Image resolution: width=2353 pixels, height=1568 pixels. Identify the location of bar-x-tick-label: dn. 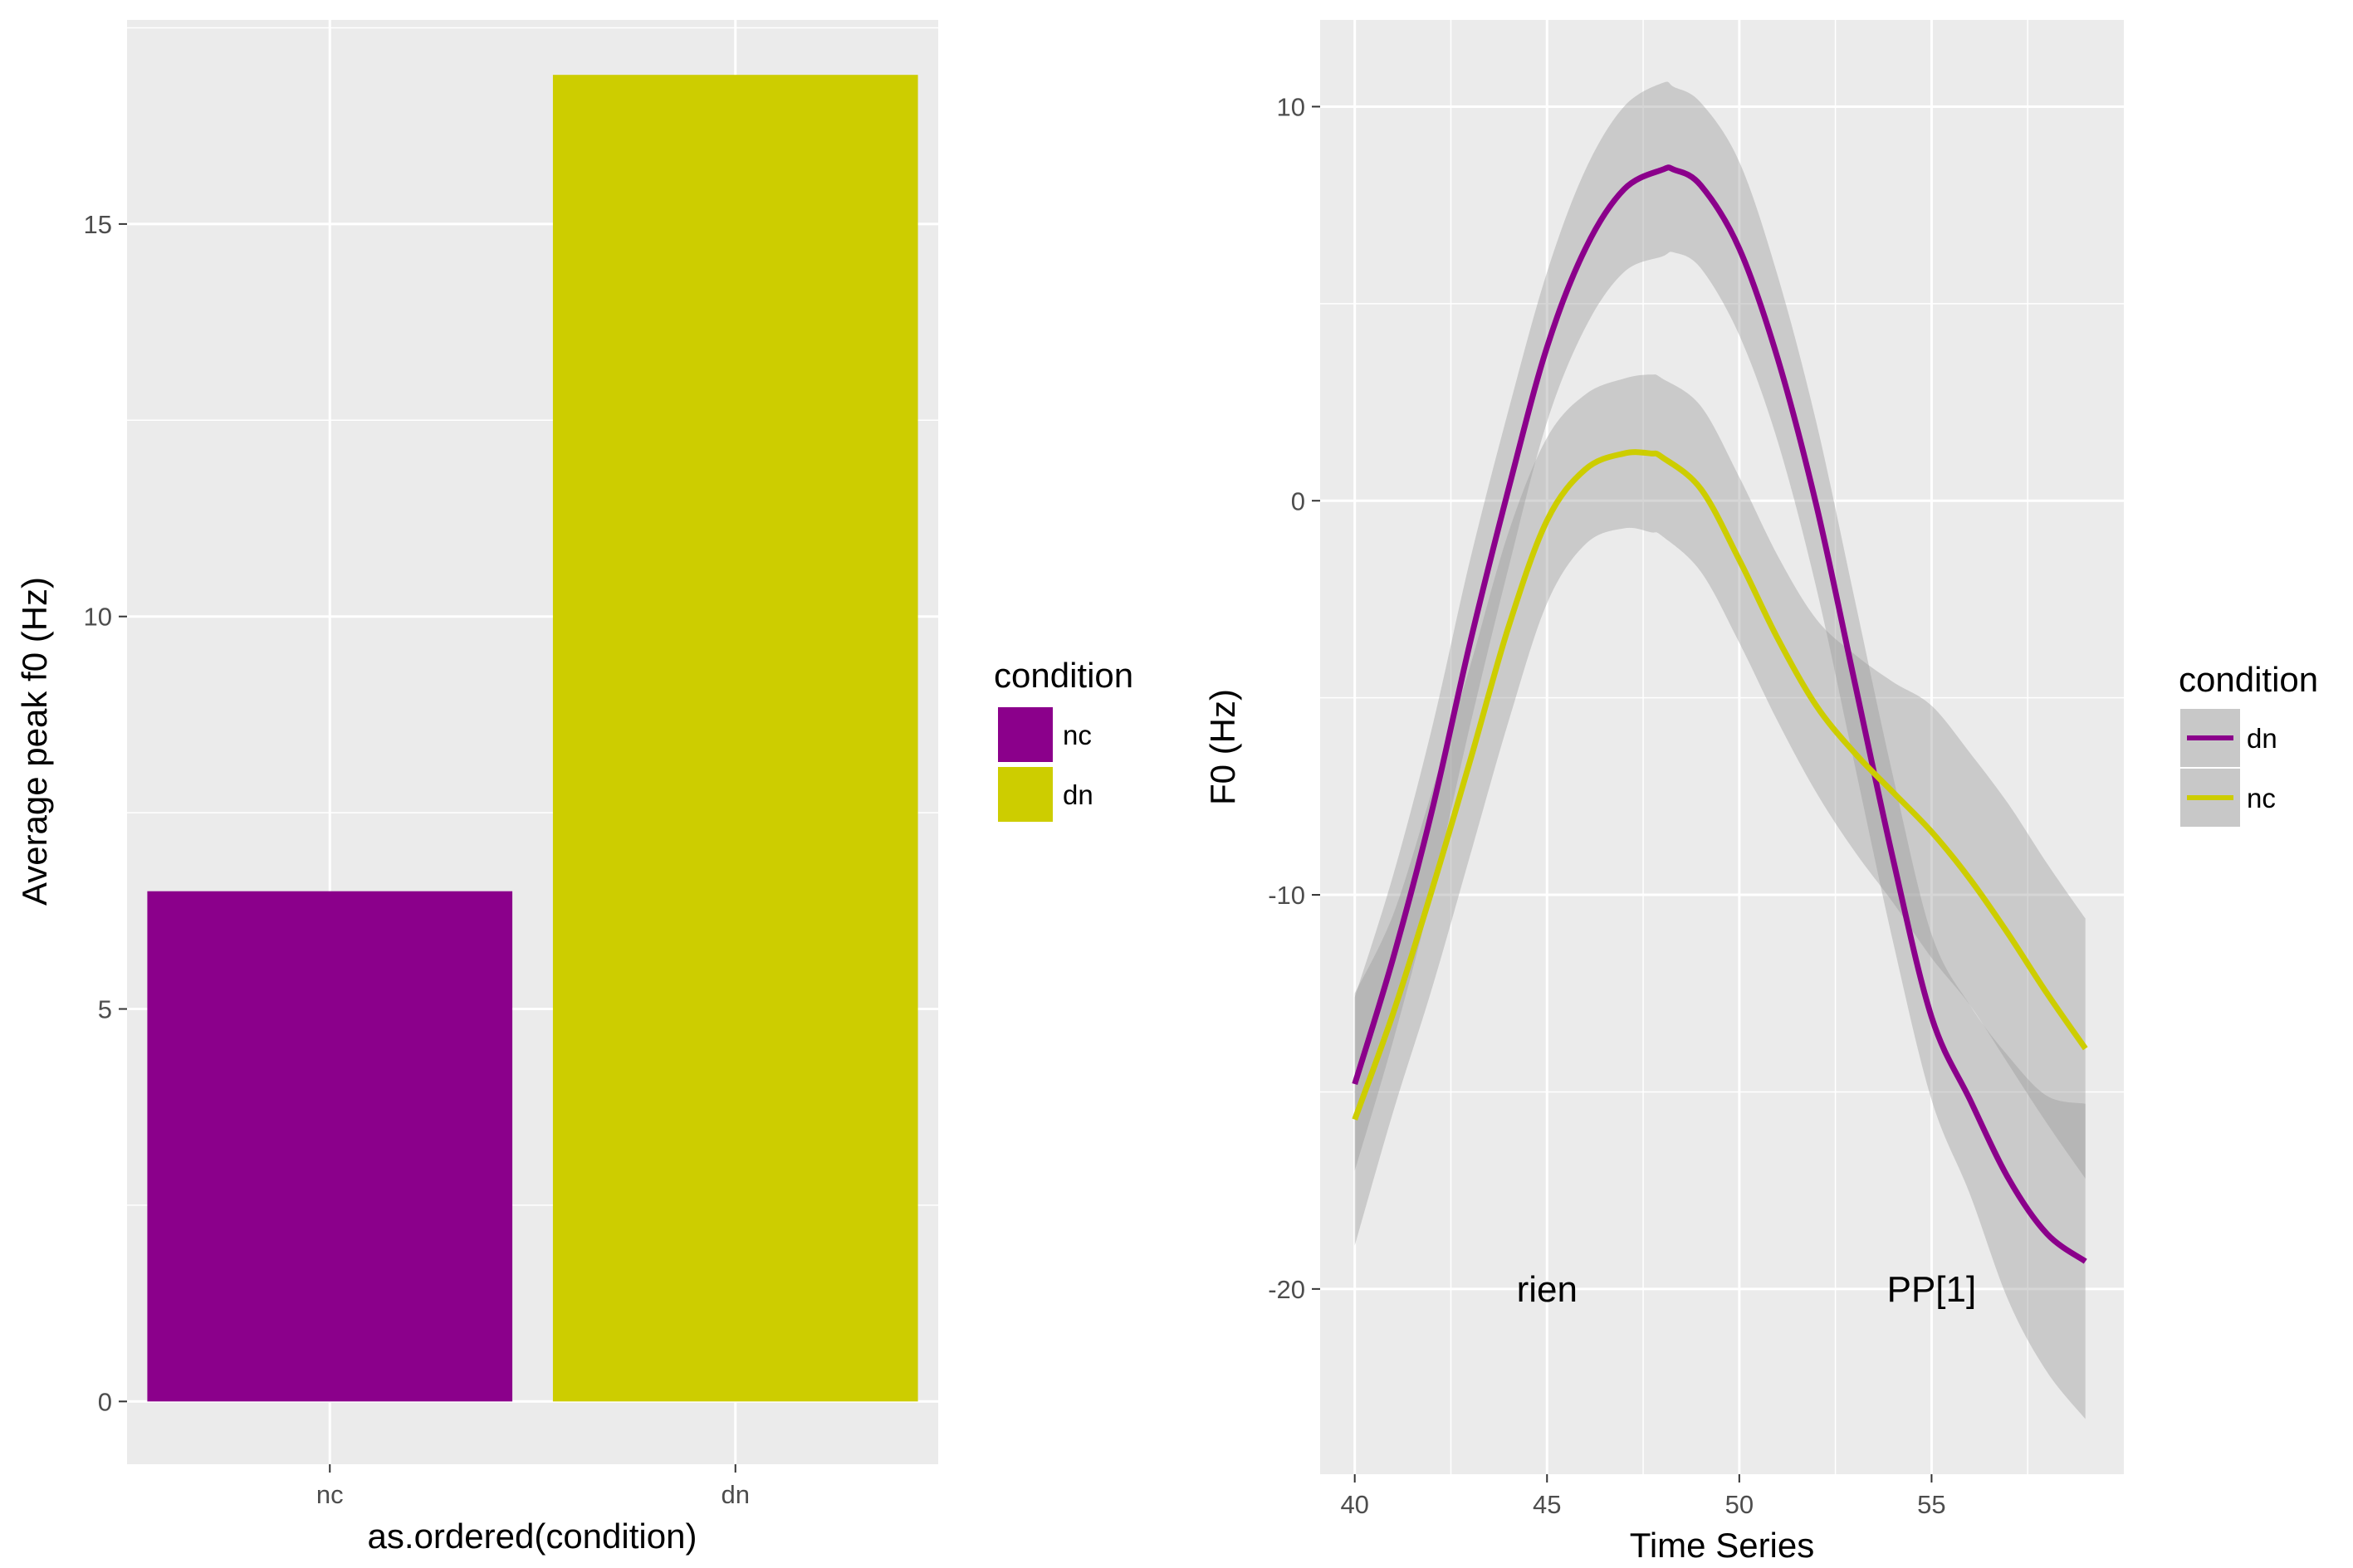
(736, 1495).